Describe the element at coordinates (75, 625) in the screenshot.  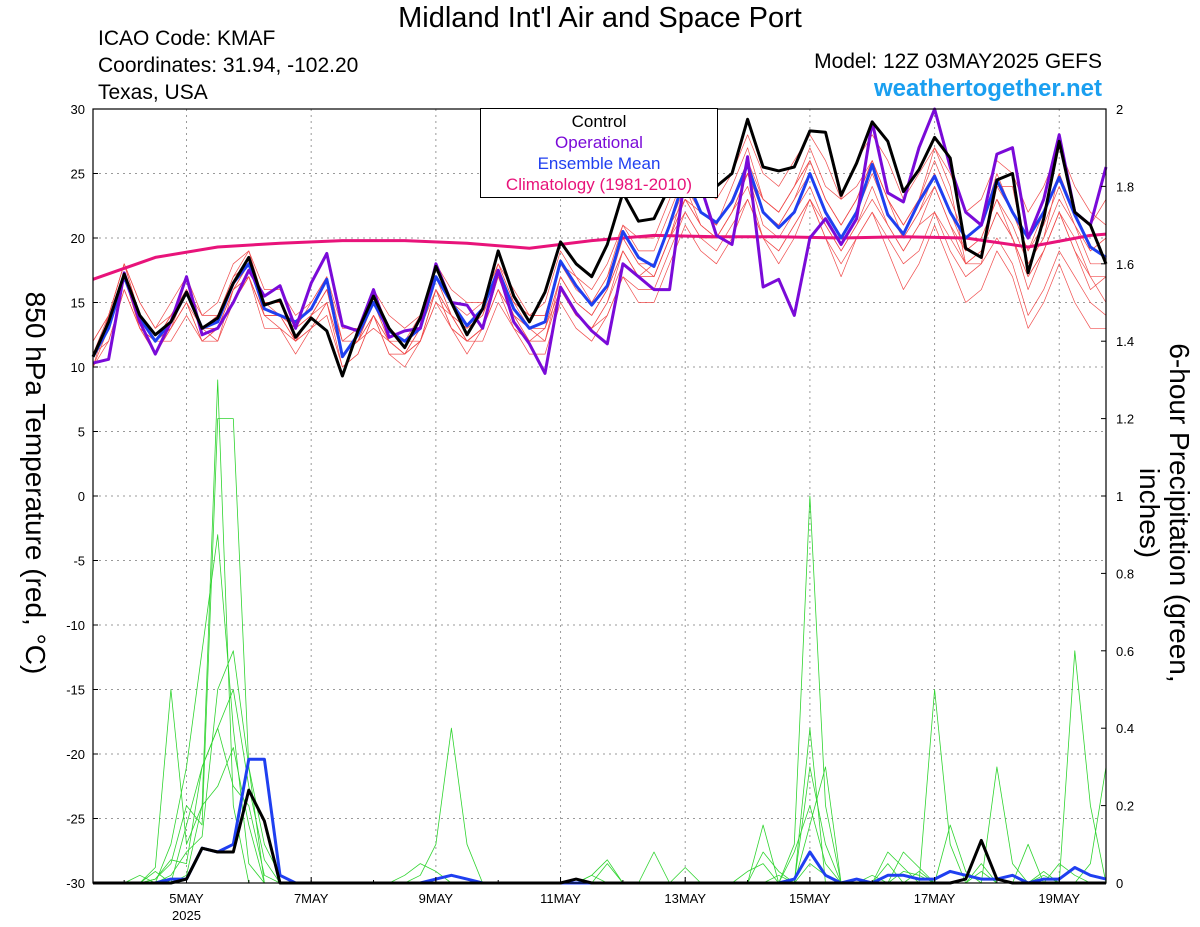
I see `y-tick-label-left: -10` at that location.